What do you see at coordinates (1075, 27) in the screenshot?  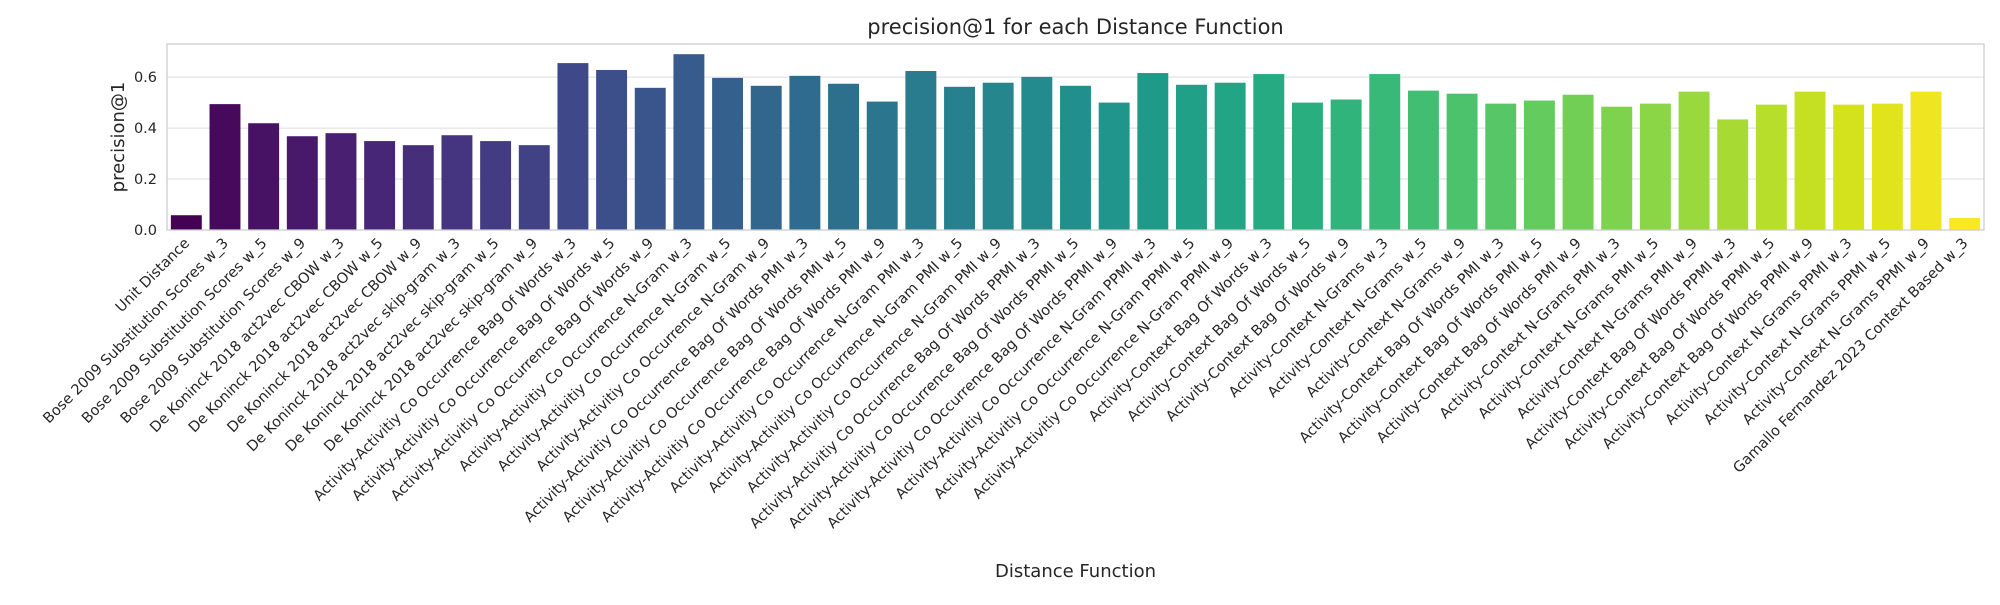 I see `chart-title: precision@1 for each Distance Function` at bounding box center [1075, 27].